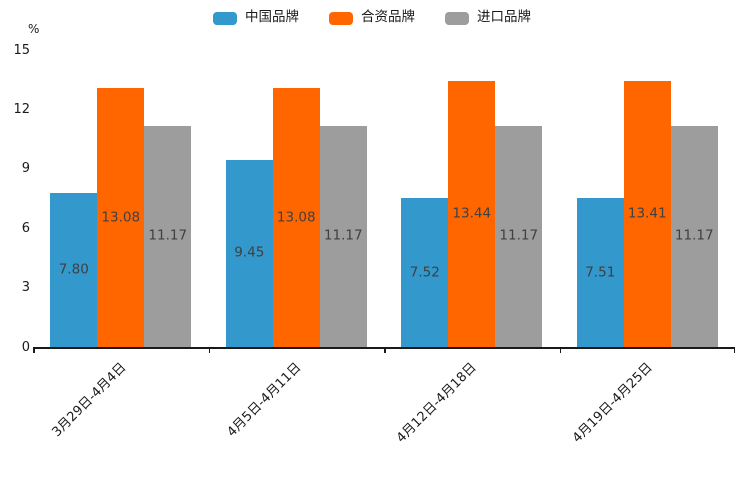  I want to click on bar-合资品牌-4月12日-4月18日, so click(472, 213).